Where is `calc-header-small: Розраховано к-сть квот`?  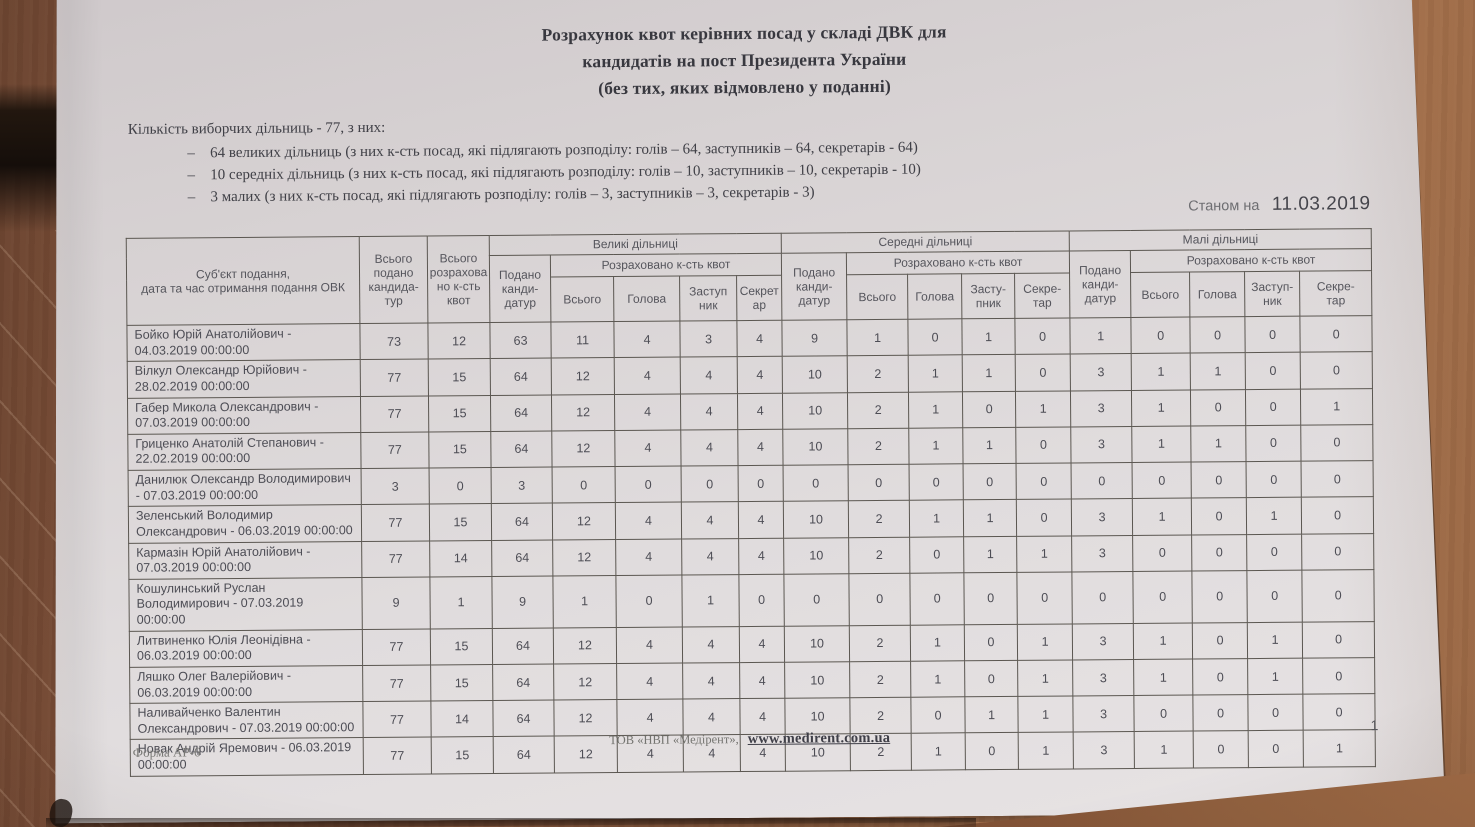
calc-header-small: Розраховано к-сть квот is located at coordinates (1250, 261).